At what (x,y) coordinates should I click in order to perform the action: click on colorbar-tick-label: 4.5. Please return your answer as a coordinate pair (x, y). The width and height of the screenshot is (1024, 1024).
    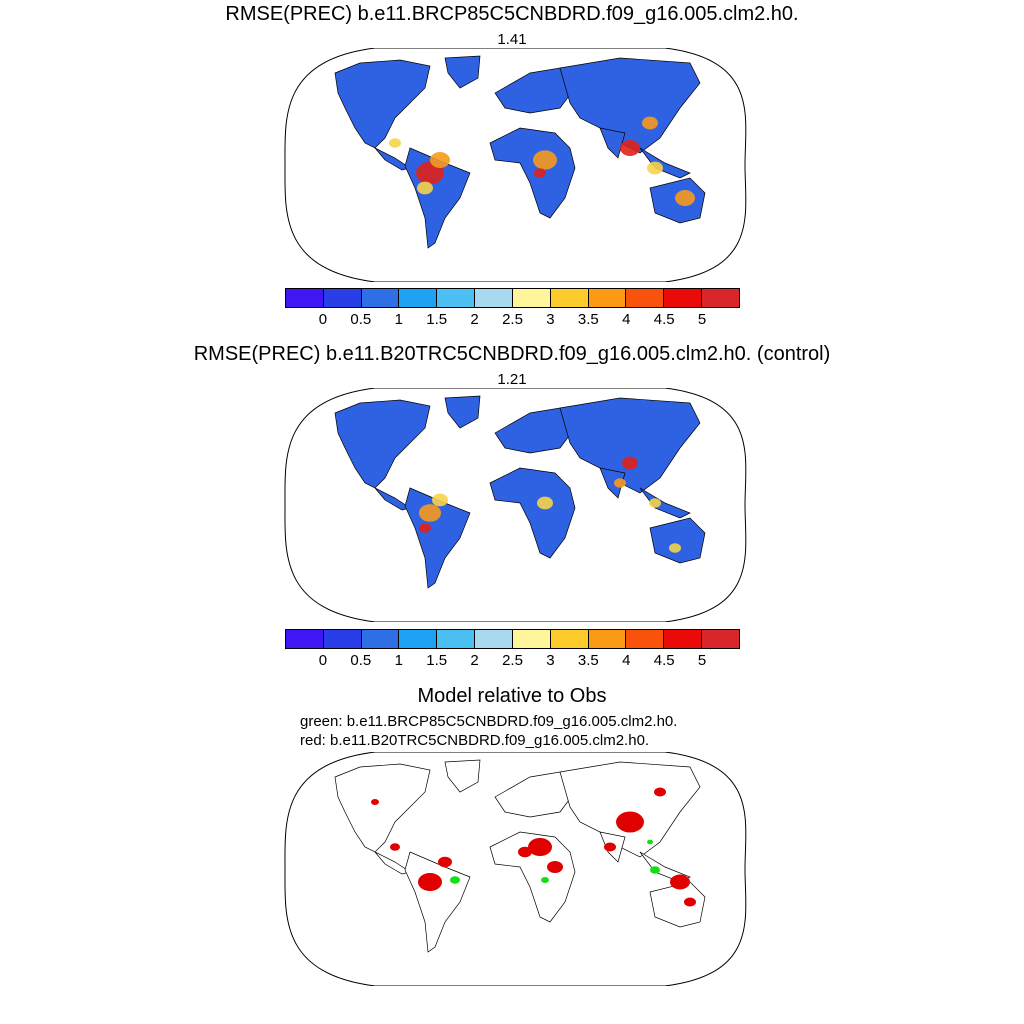
    Looking at the image, I should click on (664, 660).